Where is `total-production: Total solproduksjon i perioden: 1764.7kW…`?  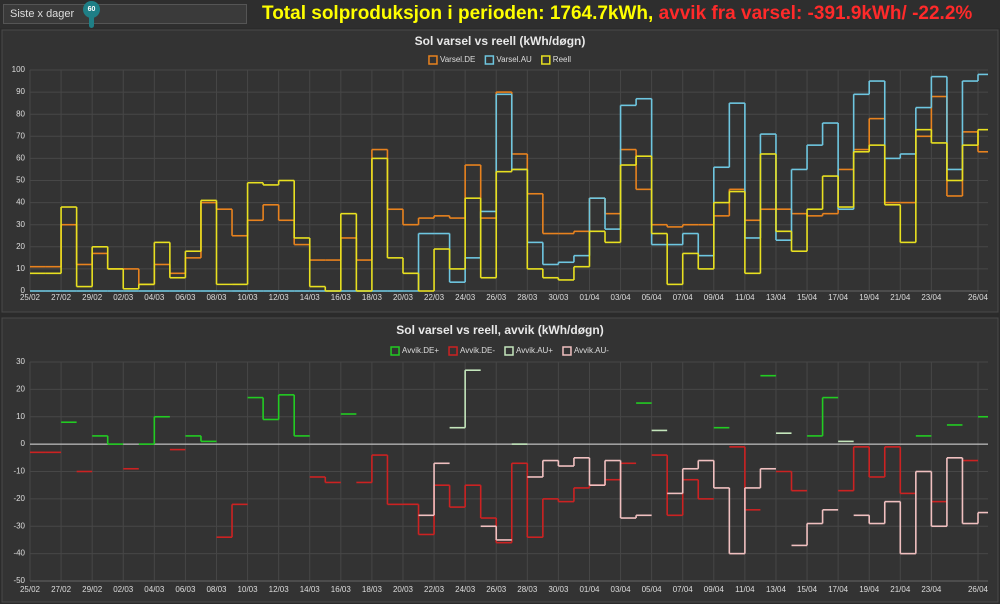
total-production: Total solproduksjon i perioden: 1764.7kW… is located at coordinates (458, 13).